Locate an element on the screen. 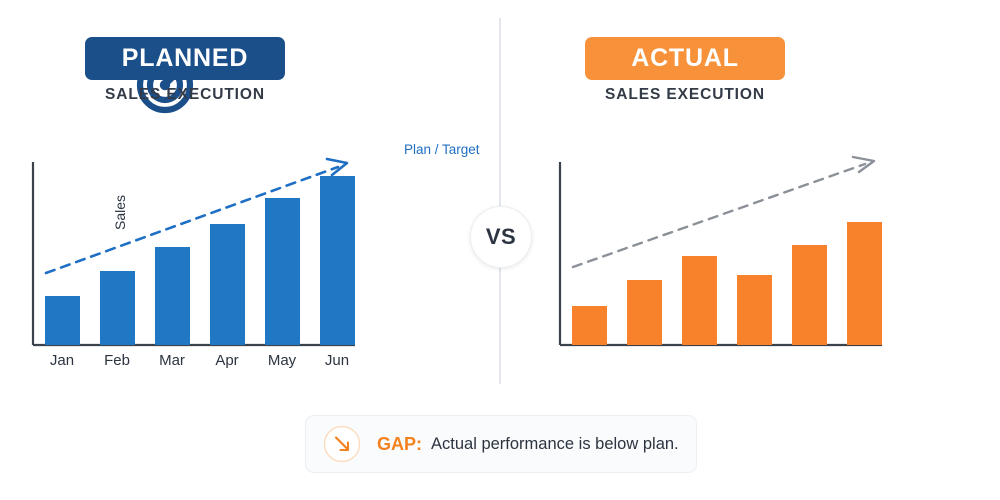 This screenshot has width=1000, height=500. actual-subtitle: SALES EXECUTION is located at coordinates (685, 94).